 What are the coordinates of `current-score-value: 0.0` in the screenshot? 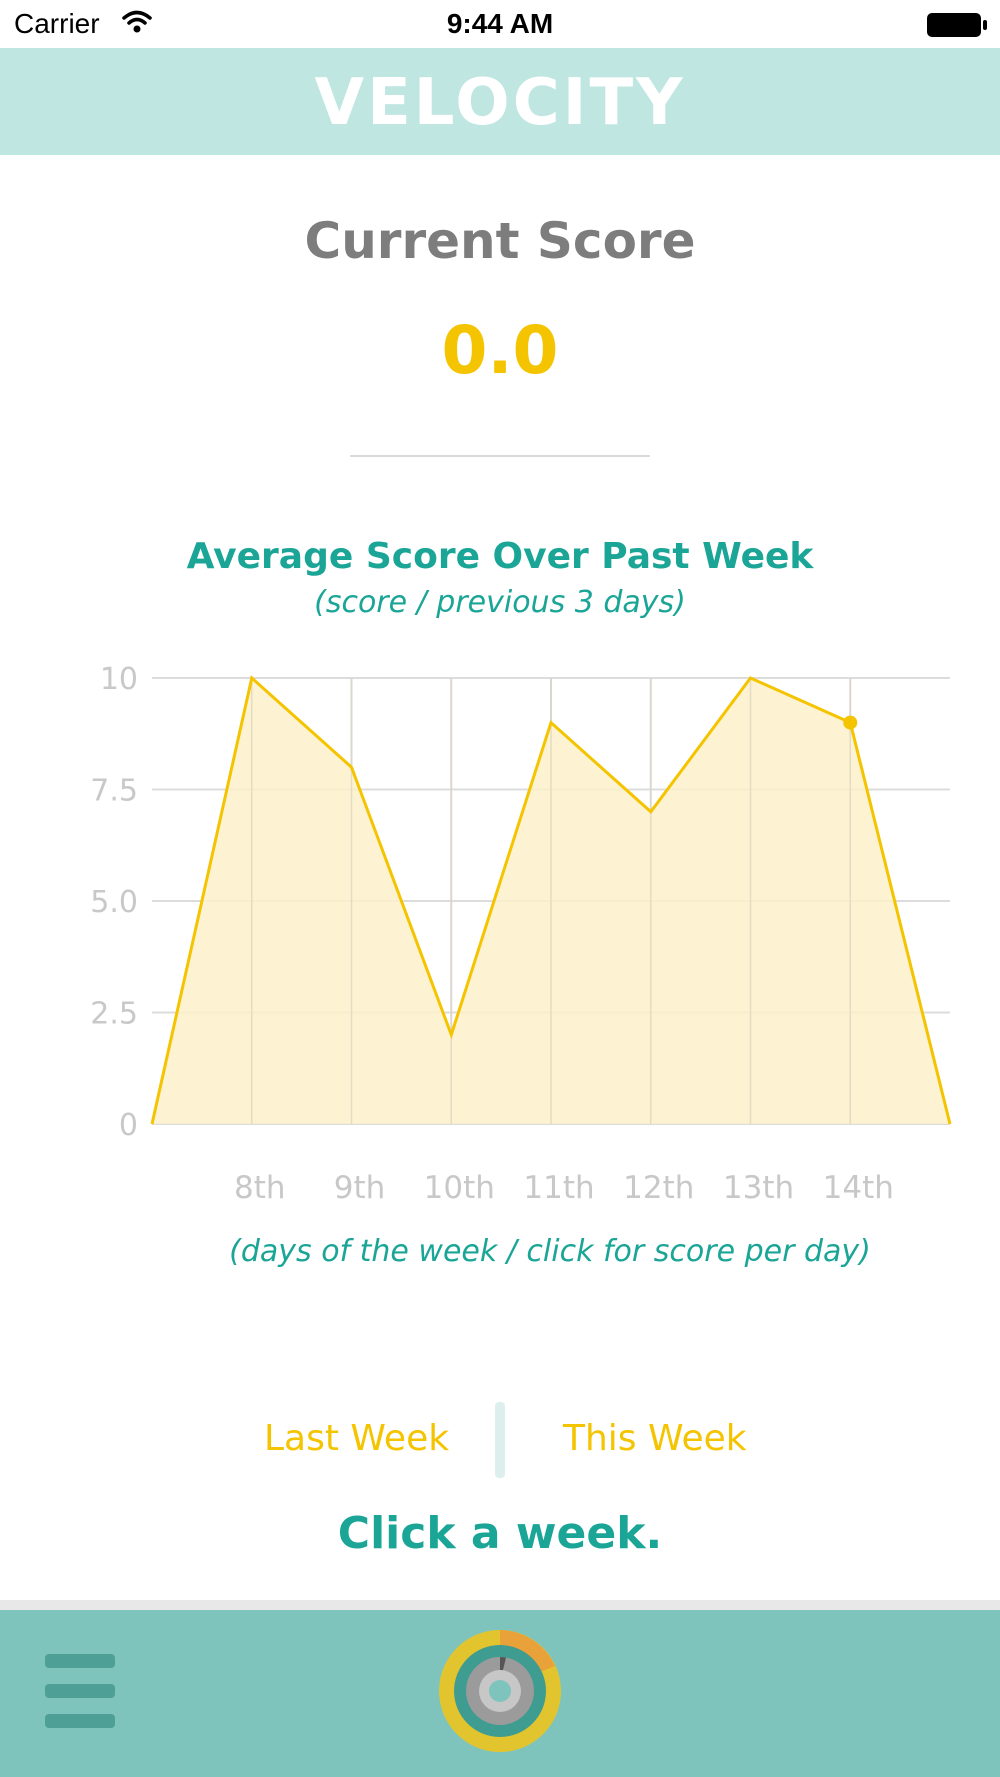 It's located at (500, 350).